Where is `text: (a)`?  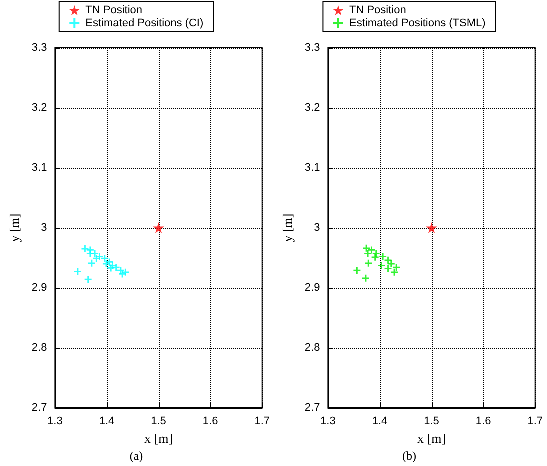
text: (a) is located at coordinates (137, 456).